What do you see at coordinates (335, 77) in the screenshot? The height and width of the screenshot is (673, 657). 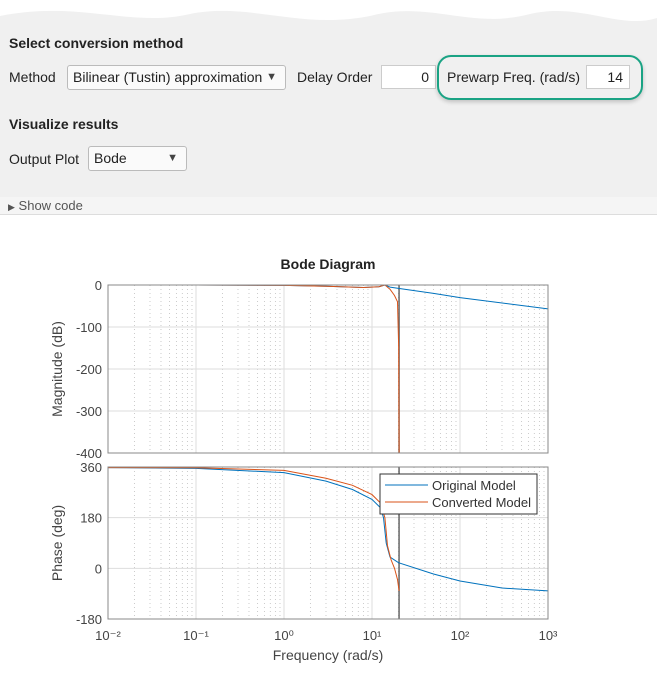 I see `delay-order-label: Delay Order` at bounding box center [335, 77].